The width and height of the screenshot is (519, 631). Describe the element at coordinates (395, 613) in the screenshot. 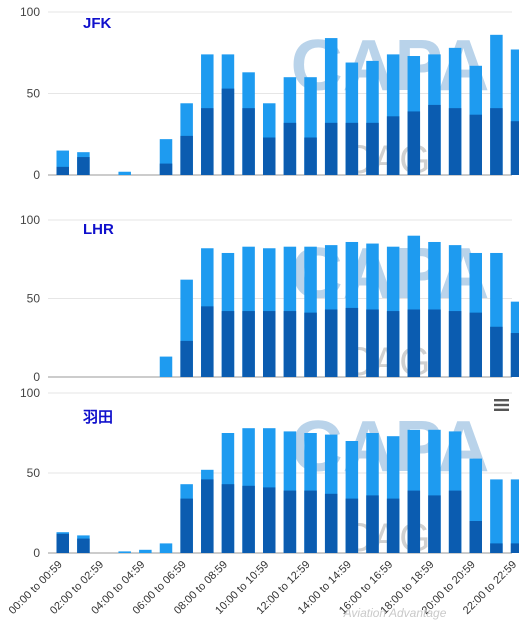

I see `watermark-footer: Aviation Advantage` at that location.